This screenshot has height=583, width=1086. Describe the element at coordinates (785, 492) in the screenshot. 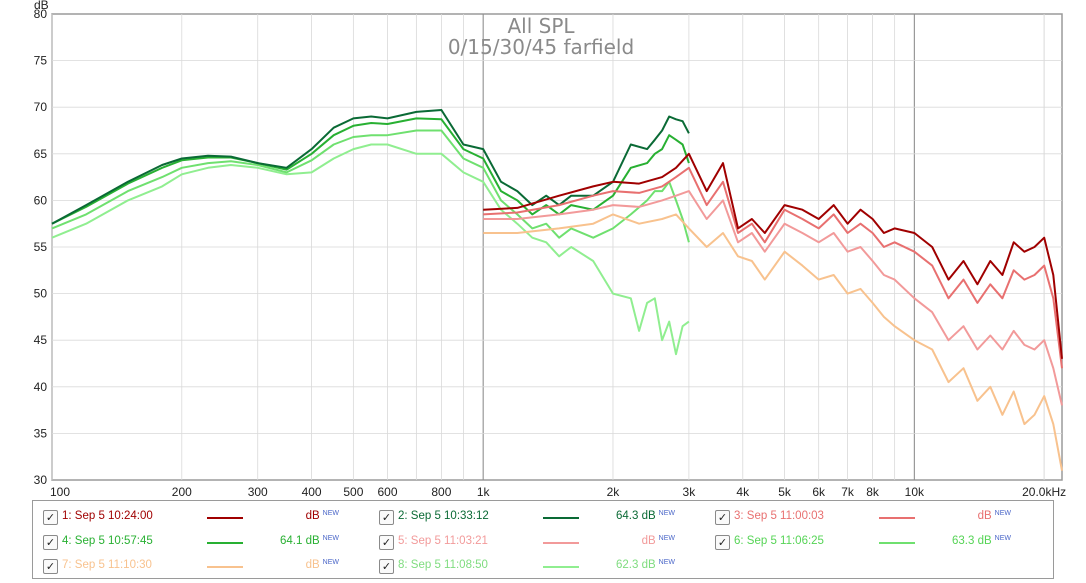

I see `x-tick-label: 5k` at that location.